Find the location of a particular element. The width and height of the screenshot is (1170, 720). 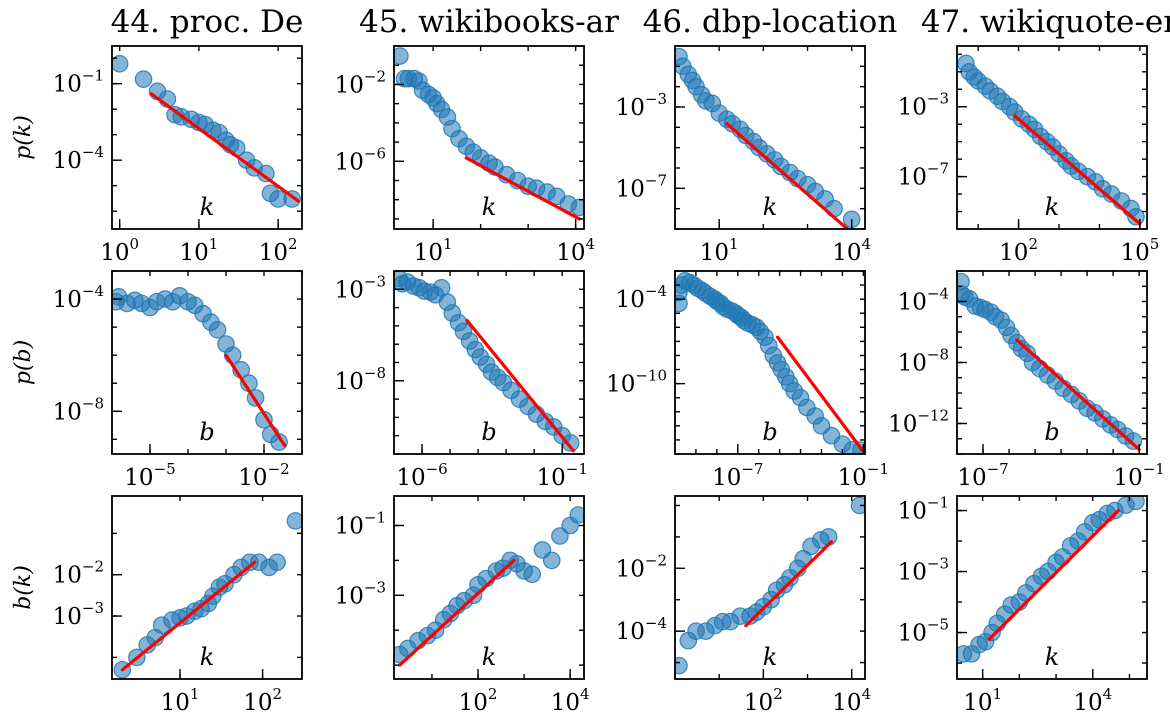

x-tick-label: 10⁵ is located at coordinates (1139, 250).